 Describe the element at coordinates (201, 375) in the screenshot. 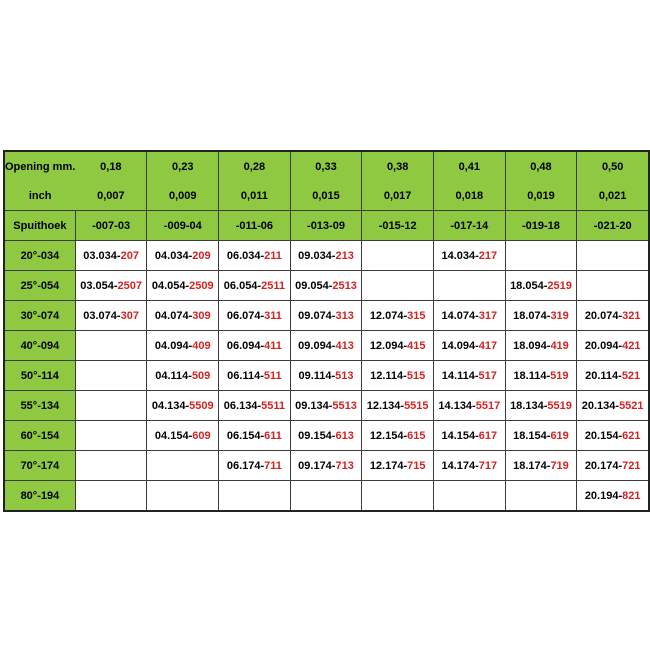

I see `part-number-red: 509` at that location.